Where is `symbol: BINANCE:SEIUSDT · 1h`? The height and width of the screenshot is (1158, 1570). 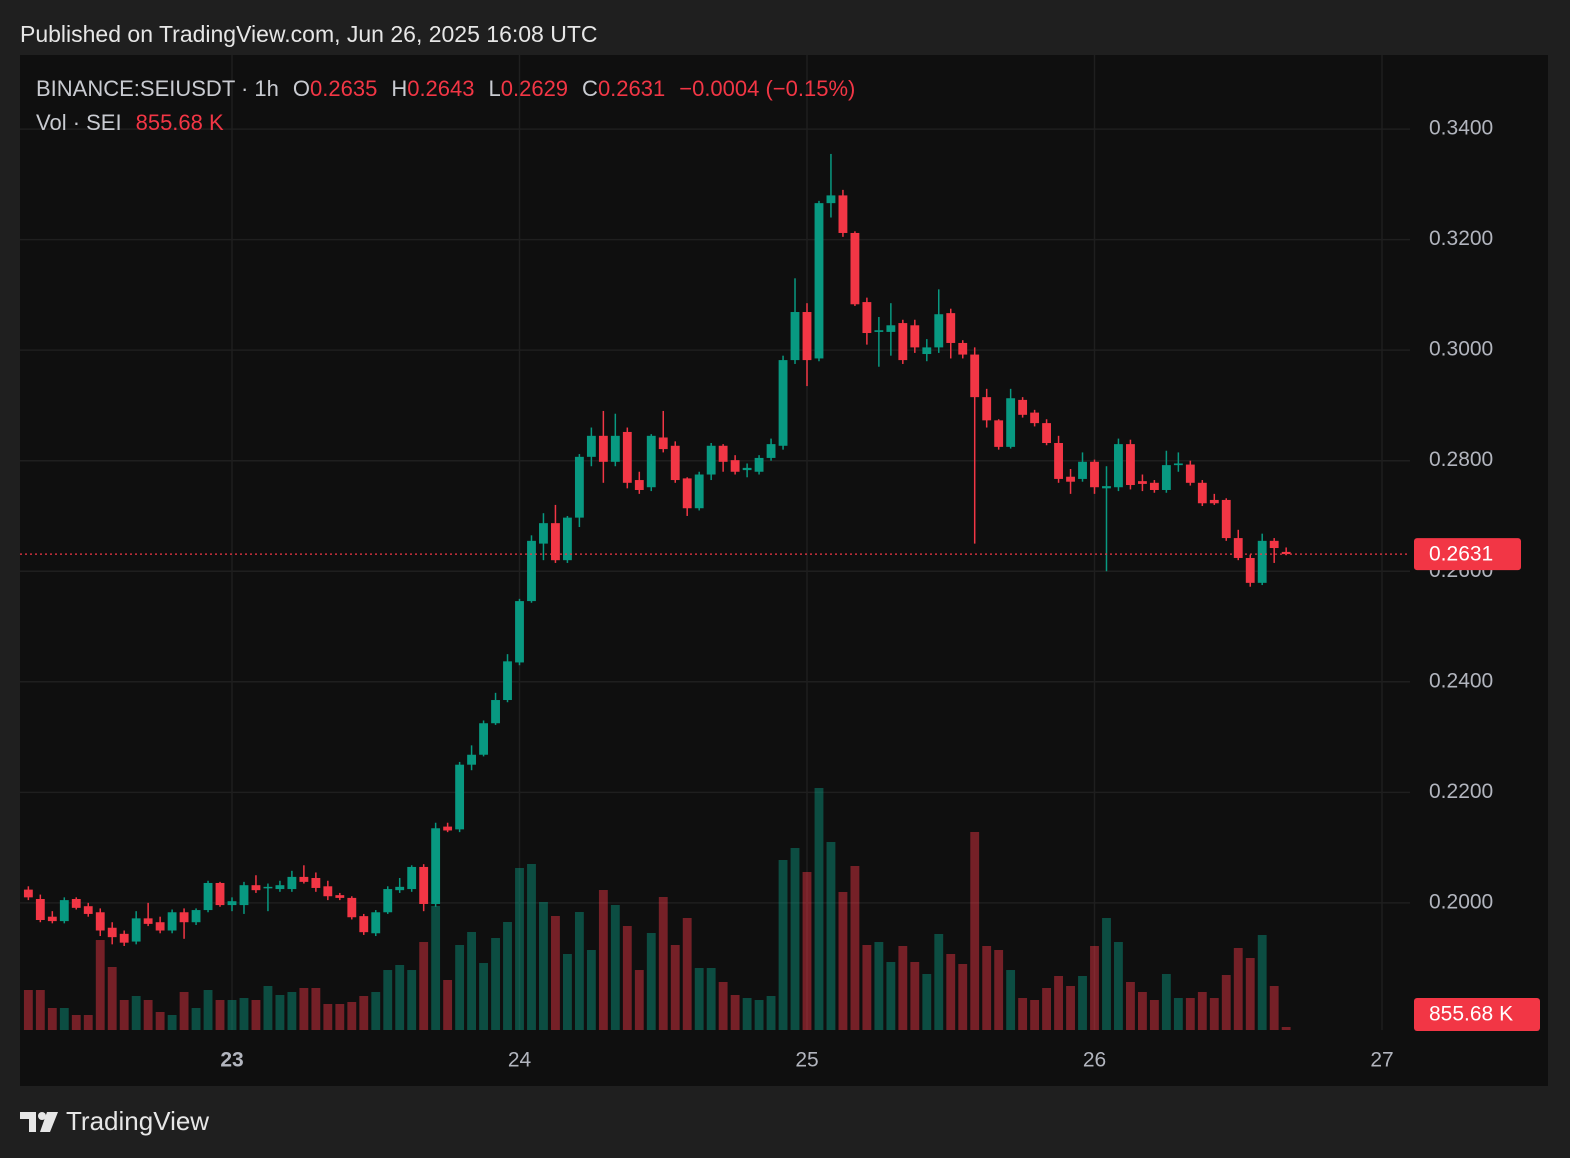 symbol: BINANCE:SEIUSDT · 1h is located at coordinates (157, 88).